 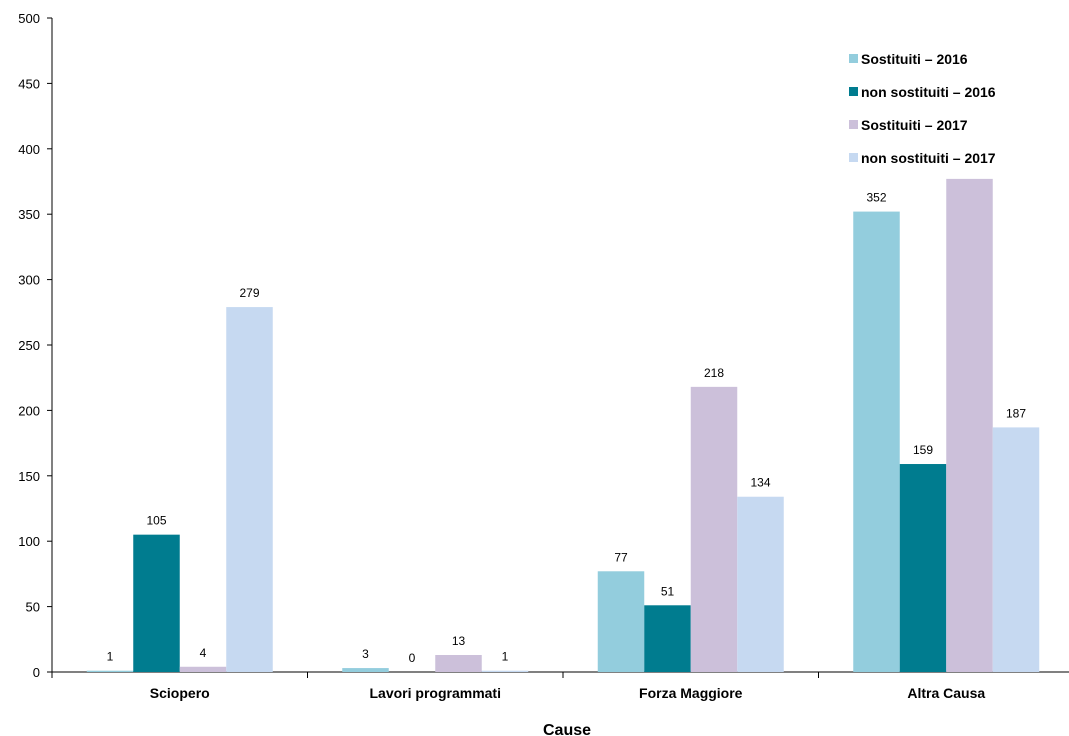 I want to click on data-label: 3, so click(x=365, y=654).